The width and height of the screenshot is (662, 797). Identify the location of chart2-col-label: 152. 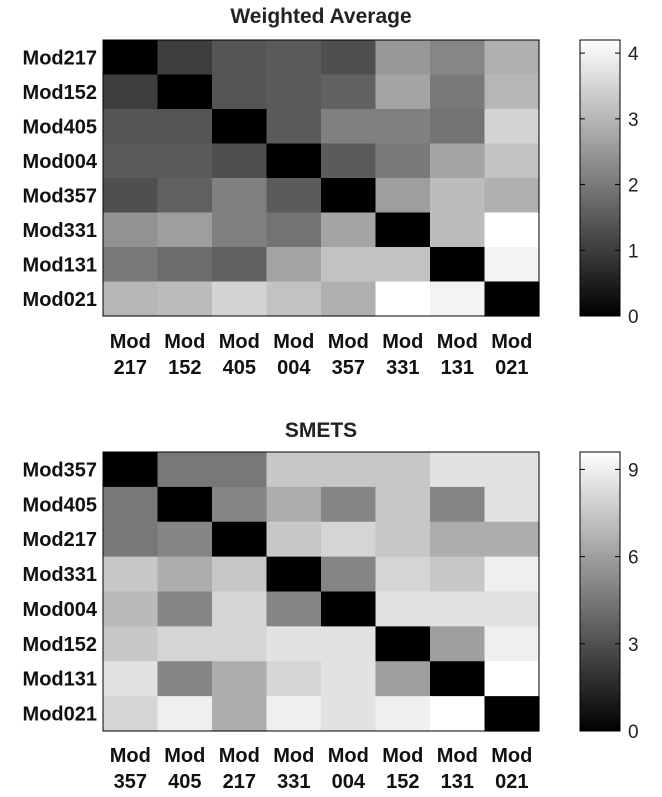
(402, 782).